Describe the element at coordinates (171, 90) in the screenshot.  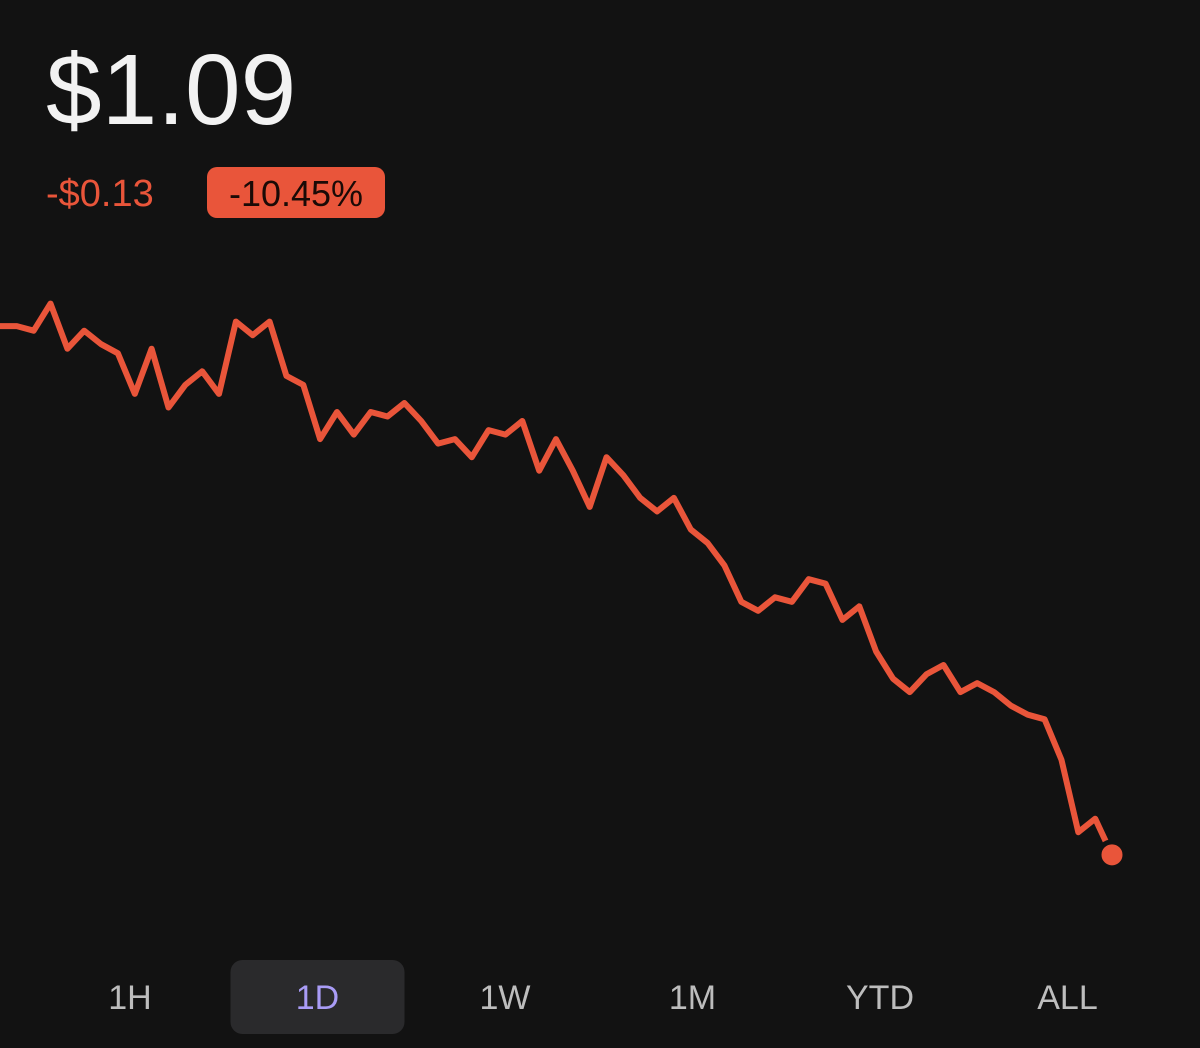
I see `price: $1.09` at that location.